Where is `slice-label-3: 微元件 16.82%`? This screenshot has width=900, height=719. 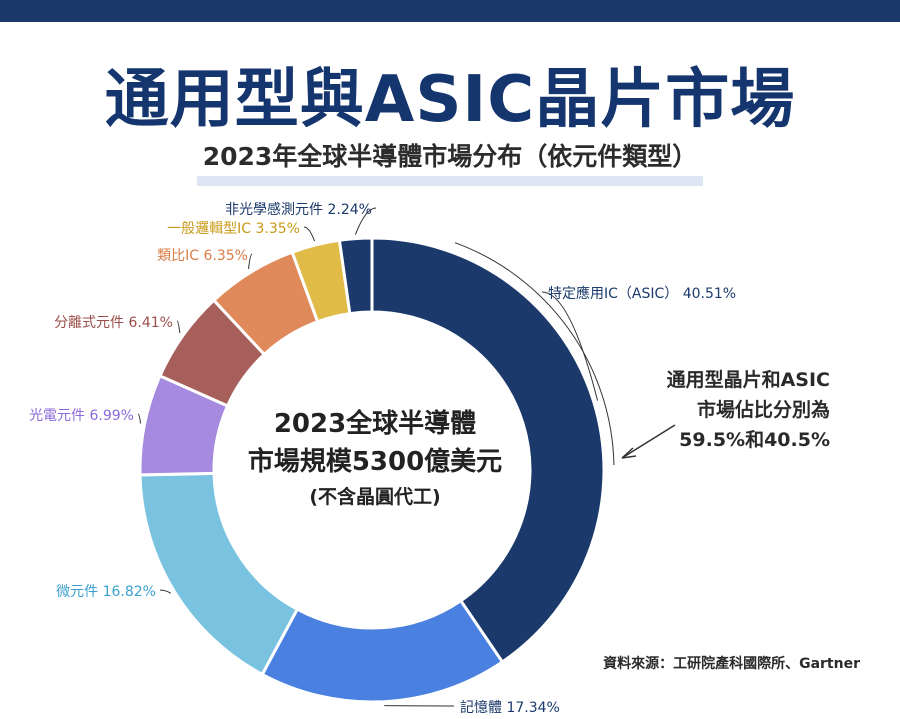 slice-label-3: 微元件 16.82% is located at coordinates (106, 592).